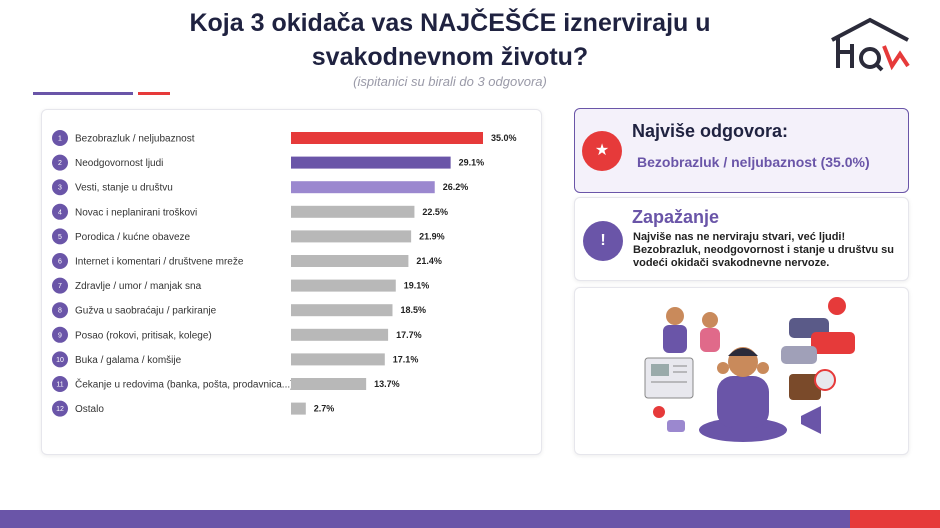 This screenshot has width=940, height=528. I want to click on illustration-card, so click(741, 371).